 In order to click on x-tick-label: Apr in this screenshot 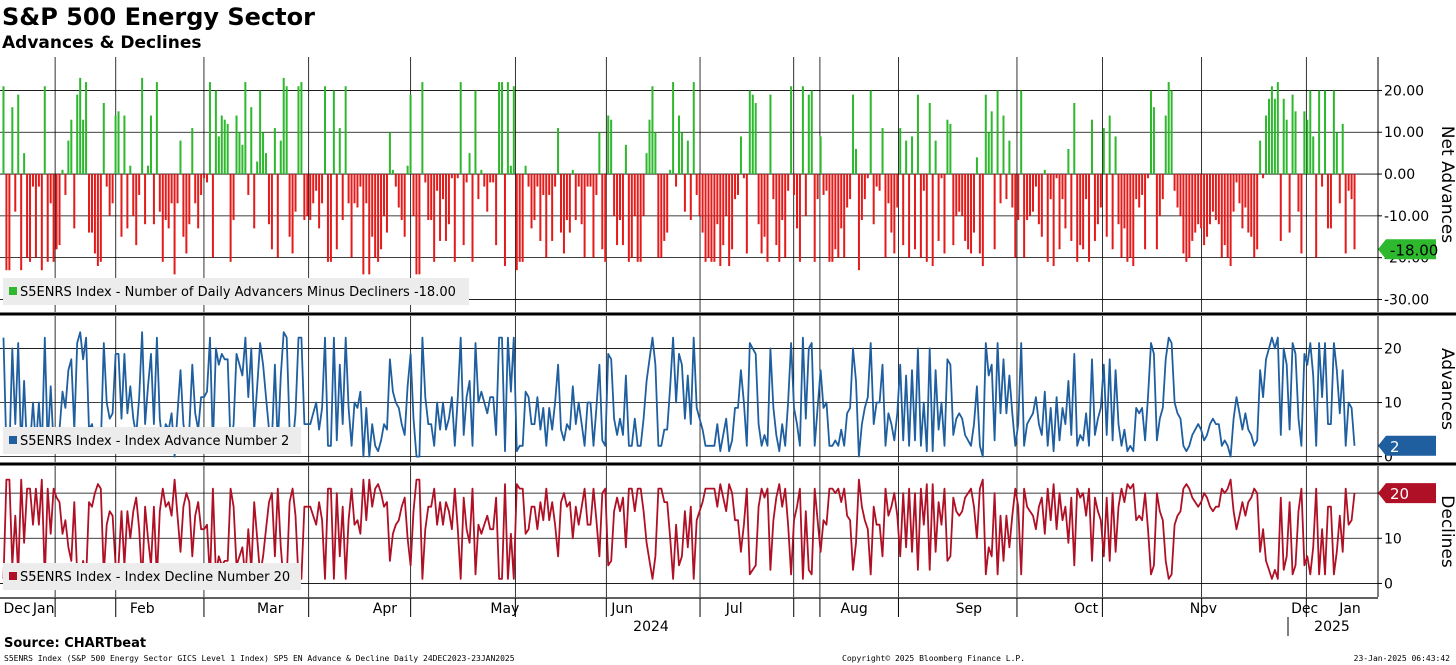, I will do `click(385, 609)`.